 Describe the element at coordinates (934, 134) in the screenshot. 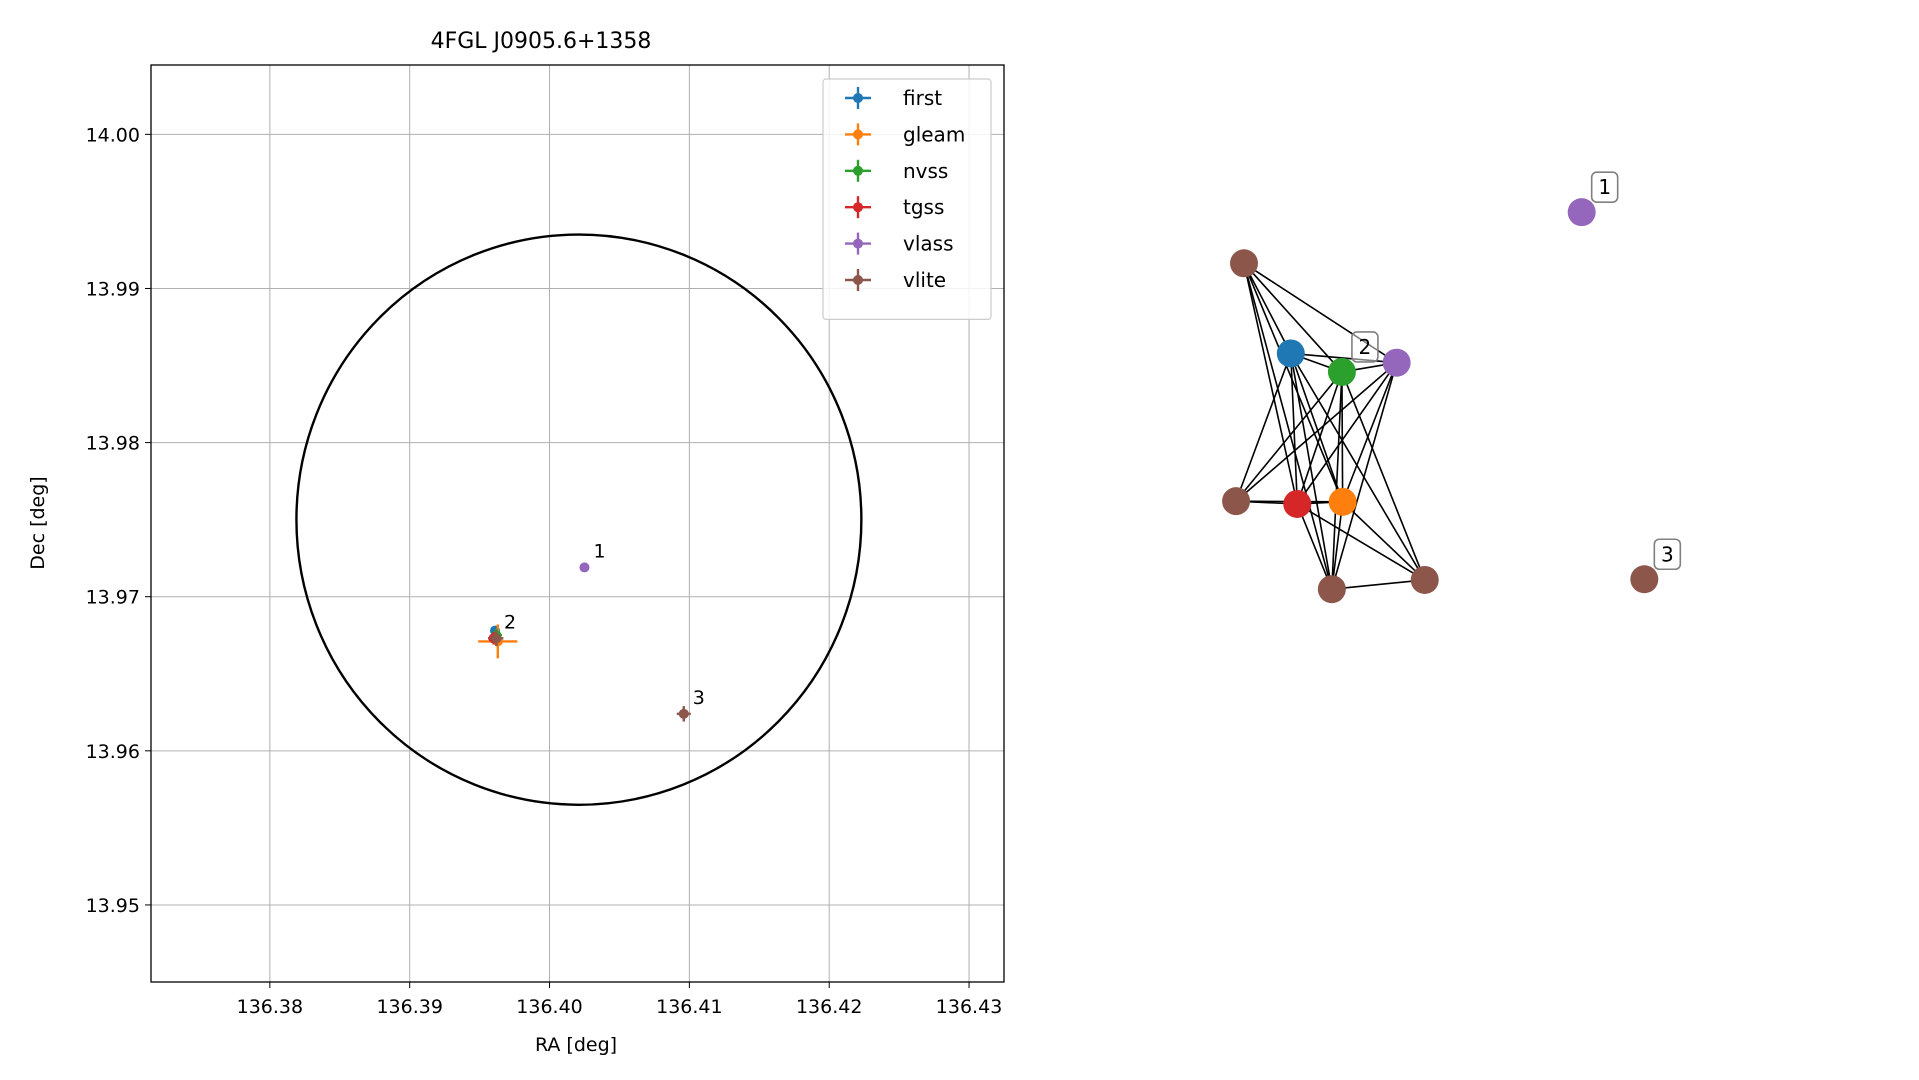

I see `legend-label: gleam` at that location.